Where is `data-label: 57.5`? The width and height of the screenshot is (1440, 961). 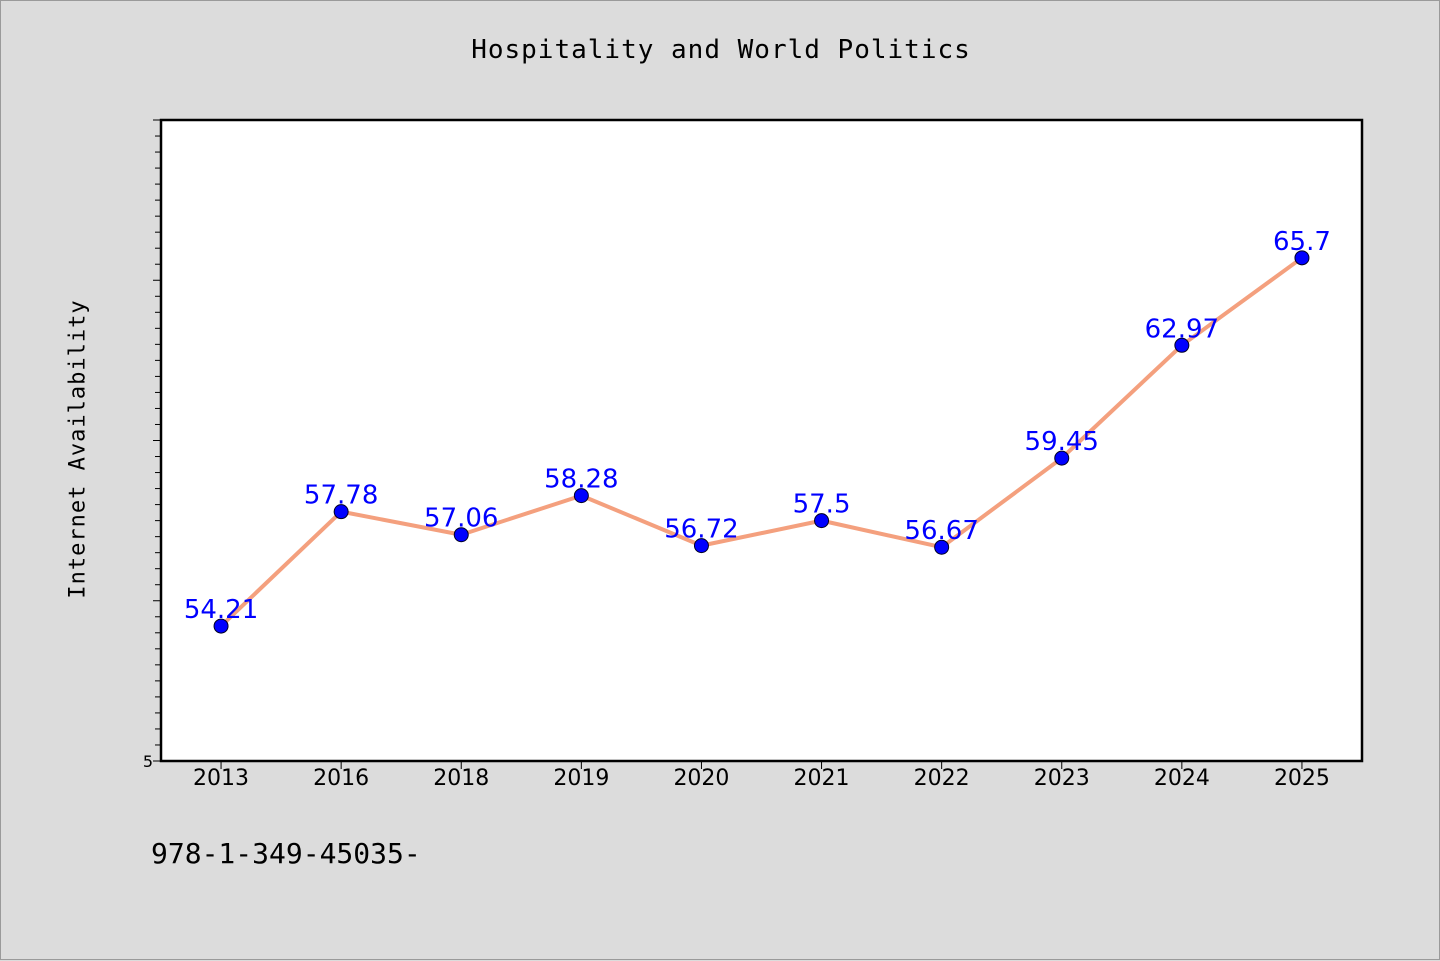 data-label: 57.5 is located at coordinates (822, 505).